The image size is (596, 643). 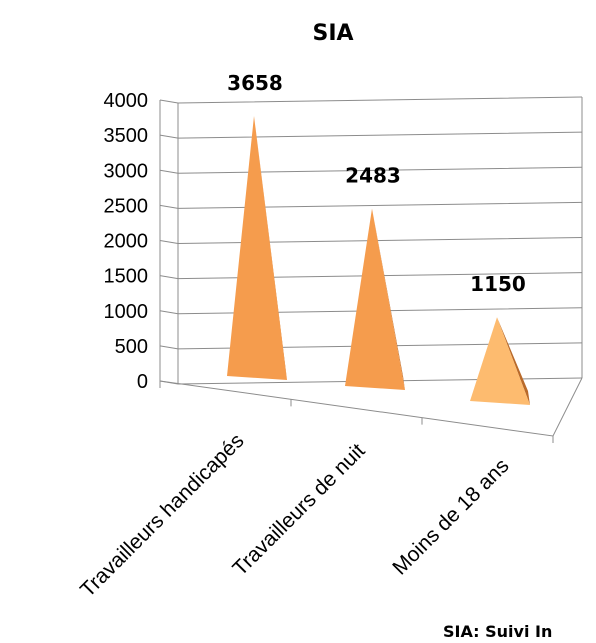 What do you see at coordinates (450, 516) in the screenshot?
I see `category-label: Moins de 18 ans` at bounding box center [450, 516].